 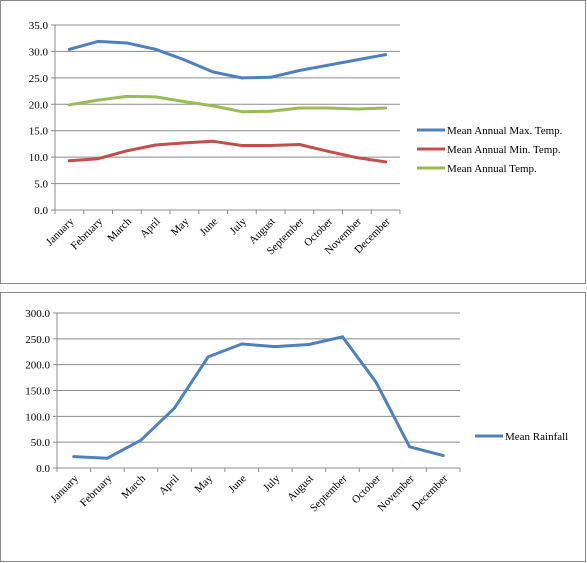 What do you see at coordinates (504, 150) in the screenshot?
I see `legend-label: Mean Annual Min. Temp.` at bounding box center [504, 150].